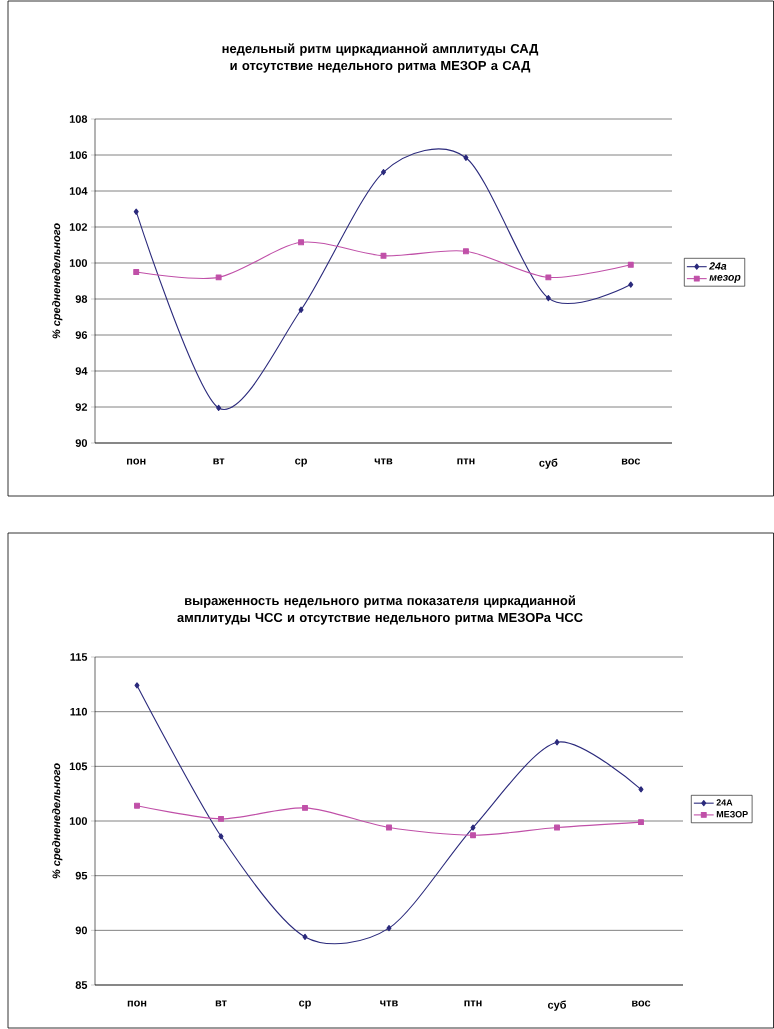  Describe the element at coordinates (78, 191) in the screenshot. I see `y-tick-label: 104` at that location.